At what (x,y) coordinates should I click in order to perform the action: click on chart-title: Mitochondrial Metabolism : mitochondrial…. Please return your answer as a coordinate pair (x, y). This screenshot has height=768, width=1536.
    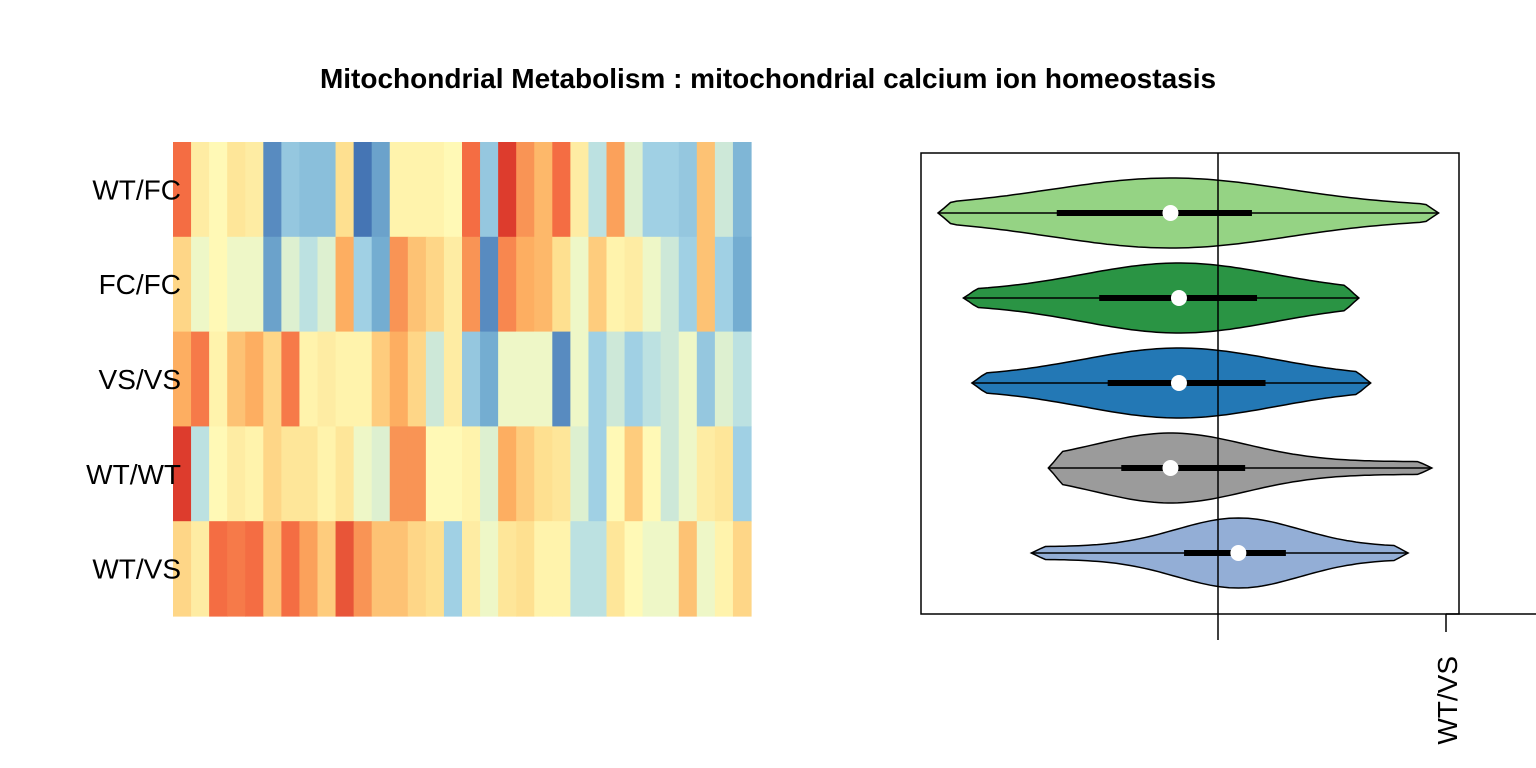
    Looking at the image, I should click on (768, 78).